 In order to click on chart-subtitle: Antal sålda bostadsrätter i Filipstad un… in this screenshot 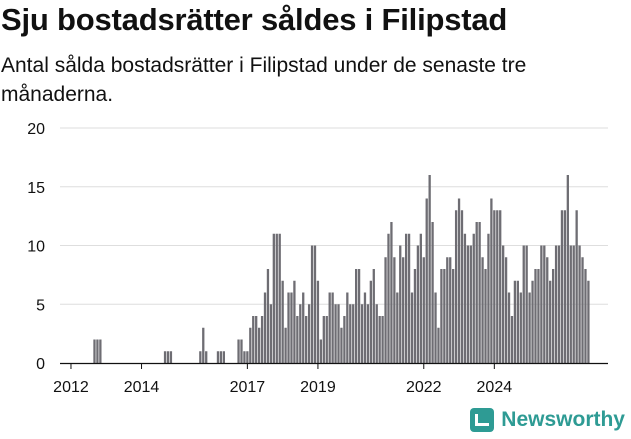, I will do `click(264, 80)`.